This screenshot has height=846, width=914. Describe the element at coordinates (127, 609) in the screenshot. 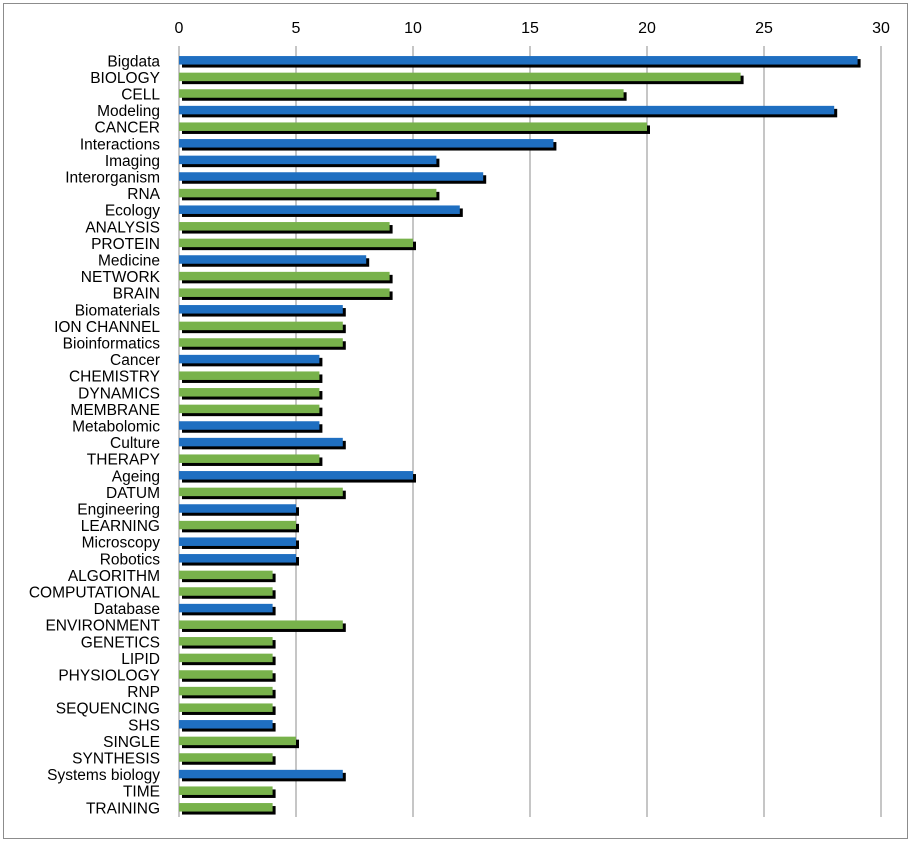

I see `category-label: Database` at that location.